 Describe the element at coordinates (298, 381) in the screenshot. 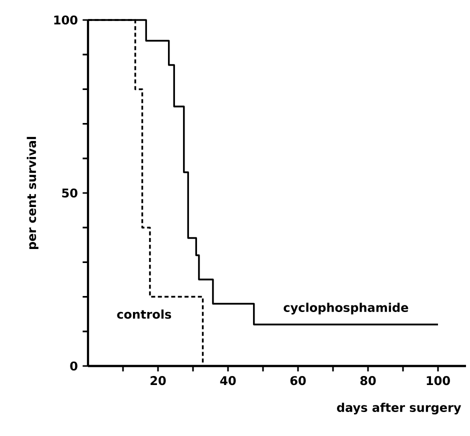

I see `x-tick-label: 60` at that location.